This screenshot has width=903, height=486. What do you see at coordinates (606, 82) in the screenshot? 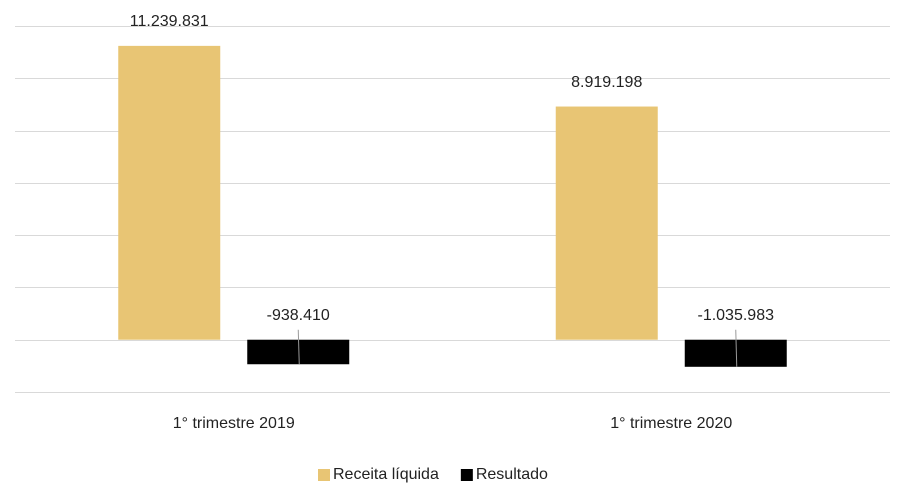
I see `data-label: 8.919.198` at bounding box center [606, 82].